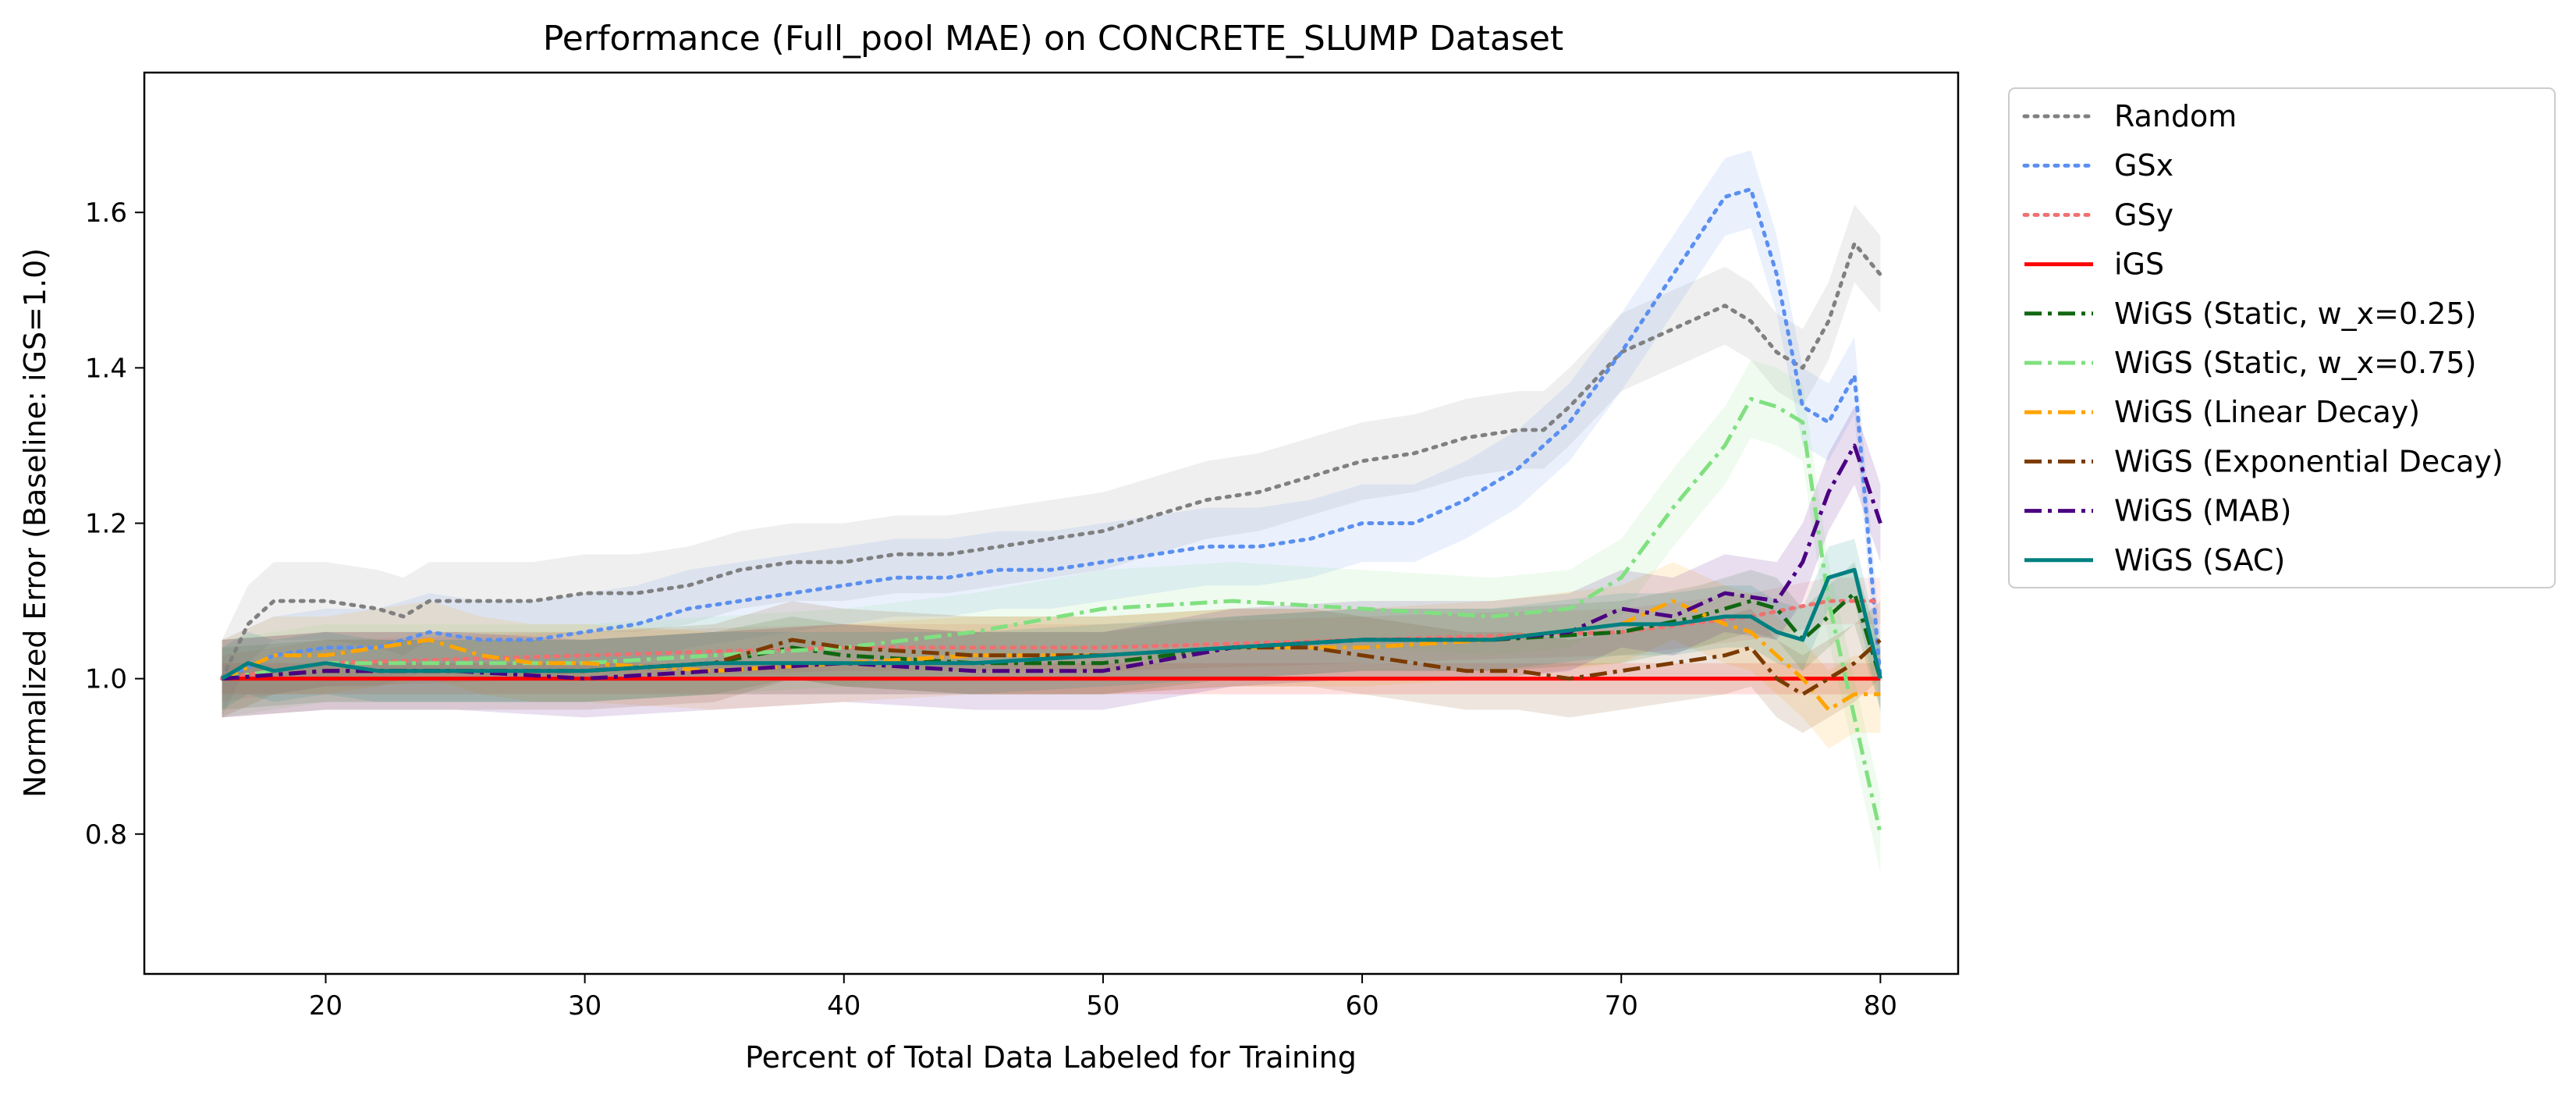  Describe the element at coordinates (2202, 511) in the screenshot. I see `legend-label-wigs-mab: WiGS (MAB)` at that location.